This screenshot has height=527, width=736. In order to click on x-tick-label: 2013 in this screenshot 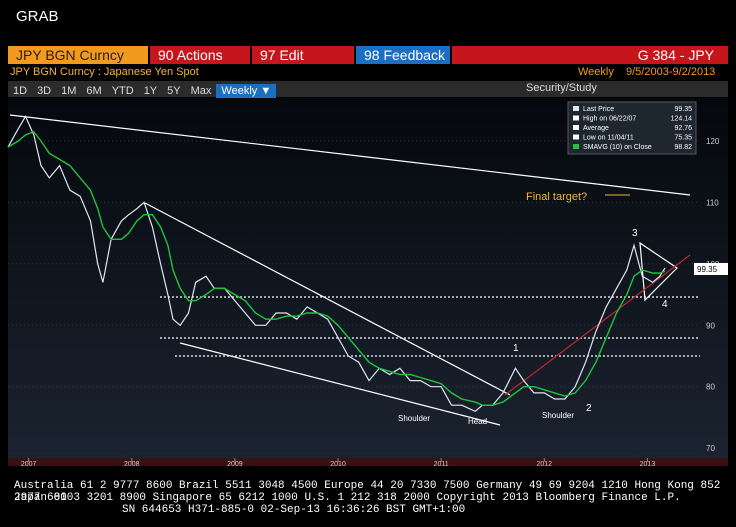, I will do `click(648, 464)`.